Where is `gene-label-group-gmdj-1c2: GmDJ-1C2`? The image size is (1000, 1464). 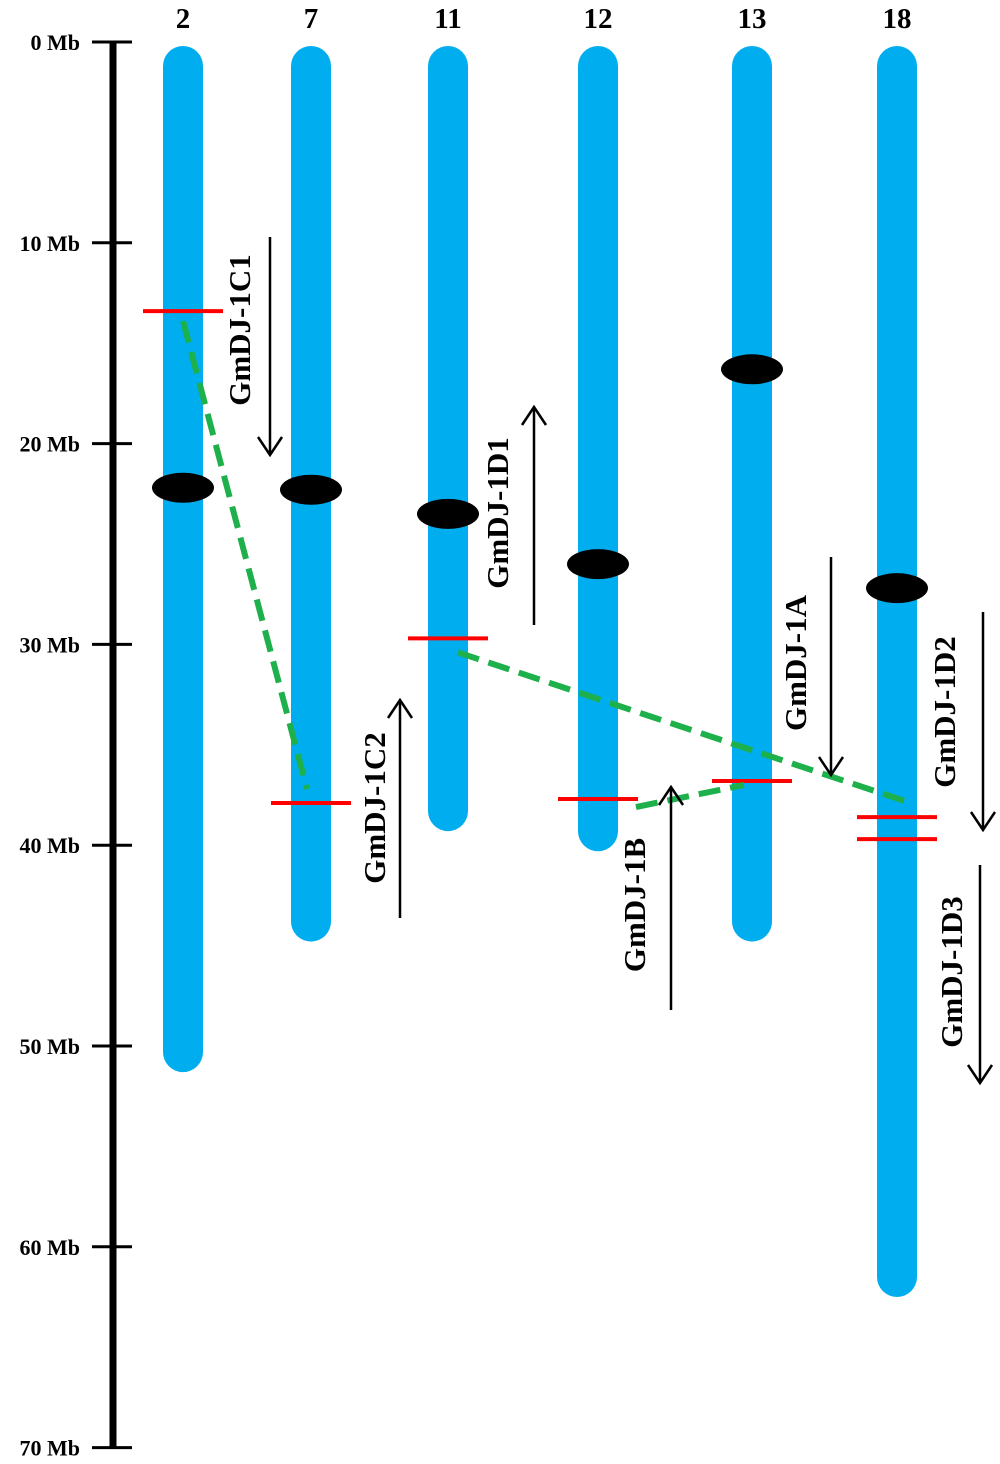
gene-label-group-gmdj-1c2: GmDJ-1C2 is located at coordinates (385, 807).